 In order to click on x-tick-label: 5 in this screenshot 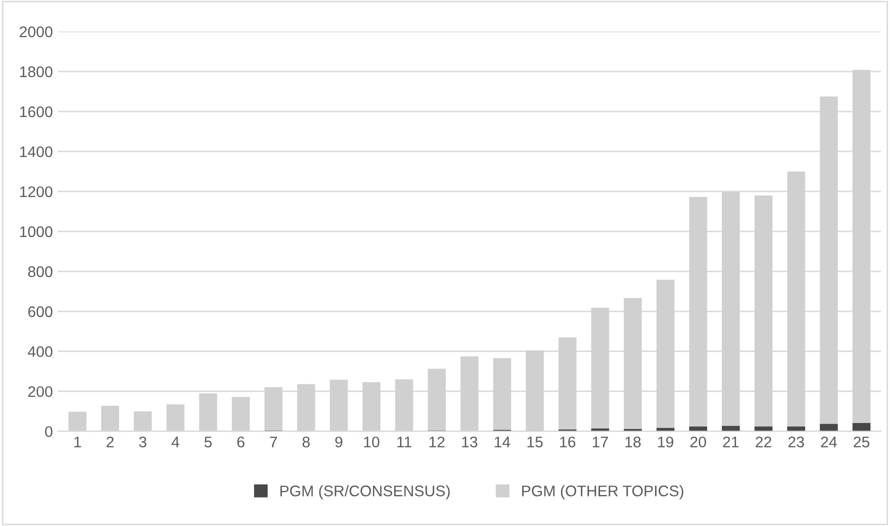, I will do `click(208, 442)`.